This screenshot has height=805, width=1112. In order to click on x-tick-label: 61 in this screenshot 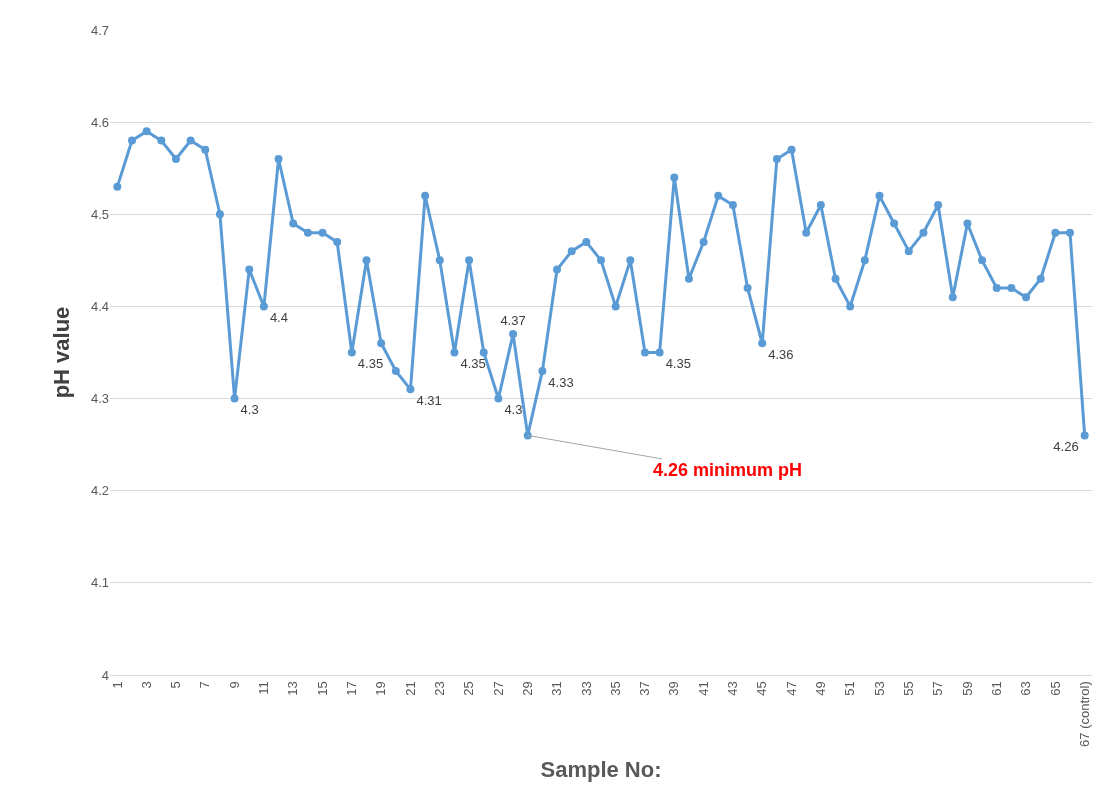, I will do `click(996, 688)`.